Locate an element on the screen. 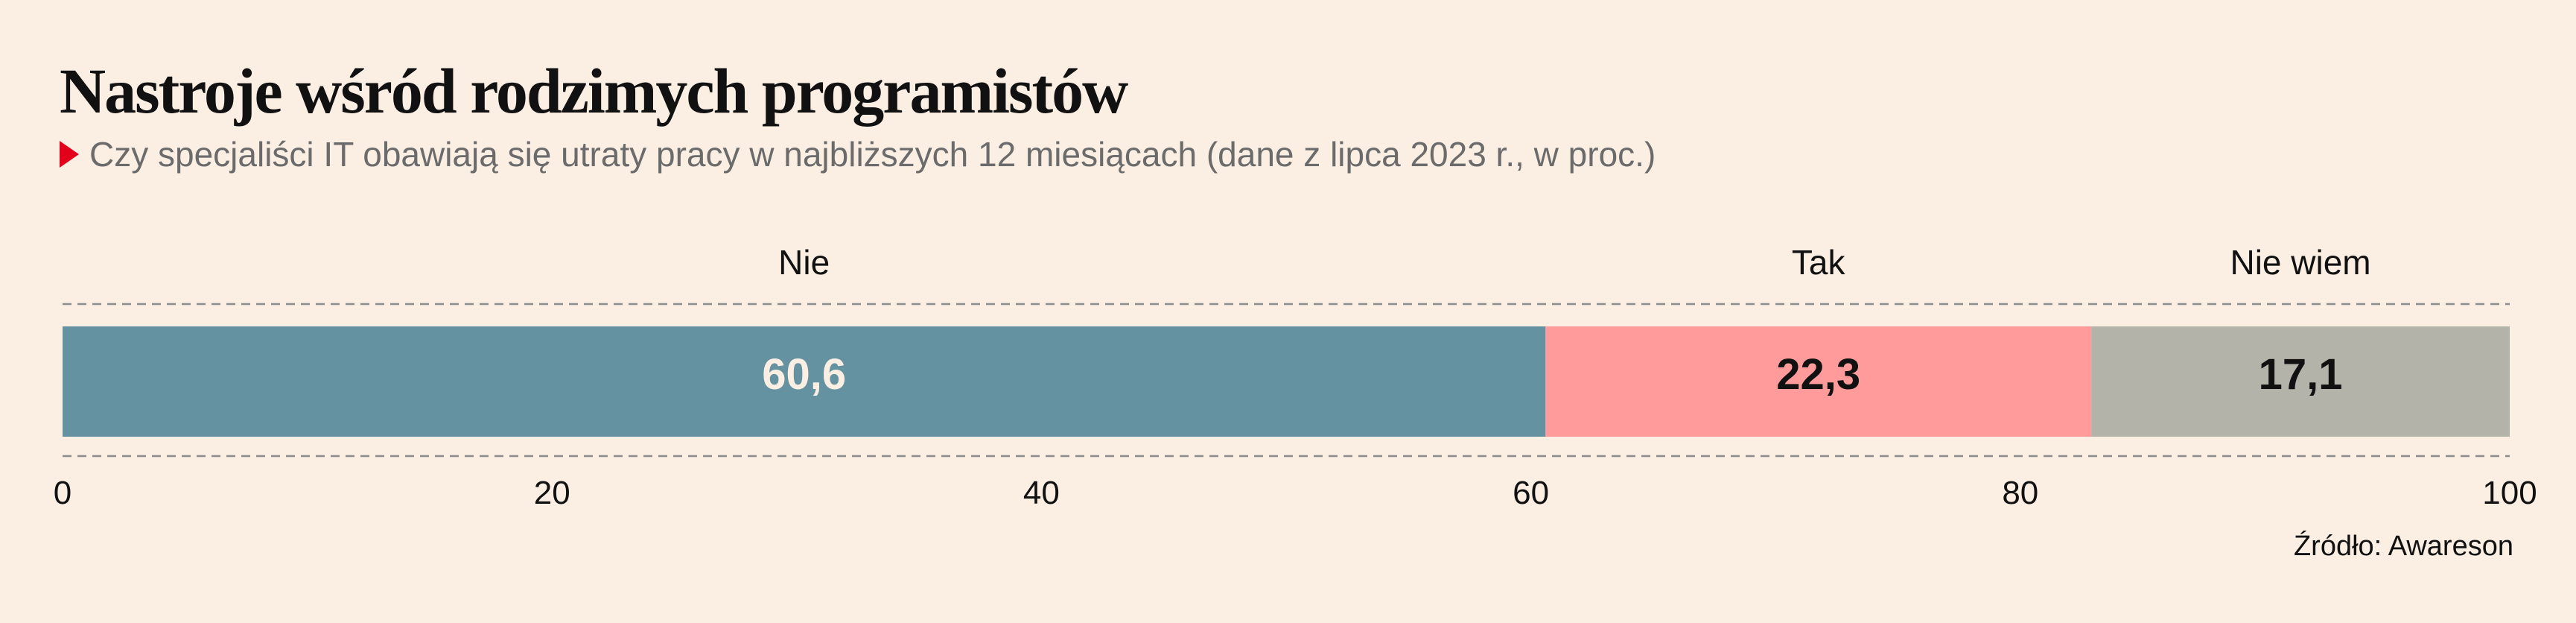  bar-segment-nie-wiem is located at coordinates (2300, 381).